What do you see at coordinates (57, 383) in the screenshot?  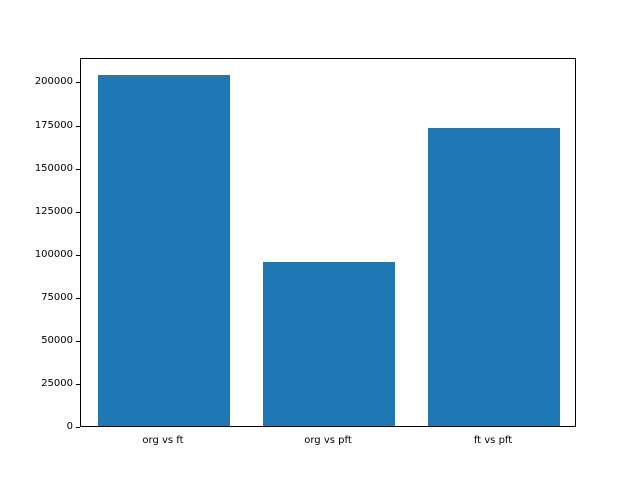 I see `y-tick-label: 25000` at bounding box center [57, 383].